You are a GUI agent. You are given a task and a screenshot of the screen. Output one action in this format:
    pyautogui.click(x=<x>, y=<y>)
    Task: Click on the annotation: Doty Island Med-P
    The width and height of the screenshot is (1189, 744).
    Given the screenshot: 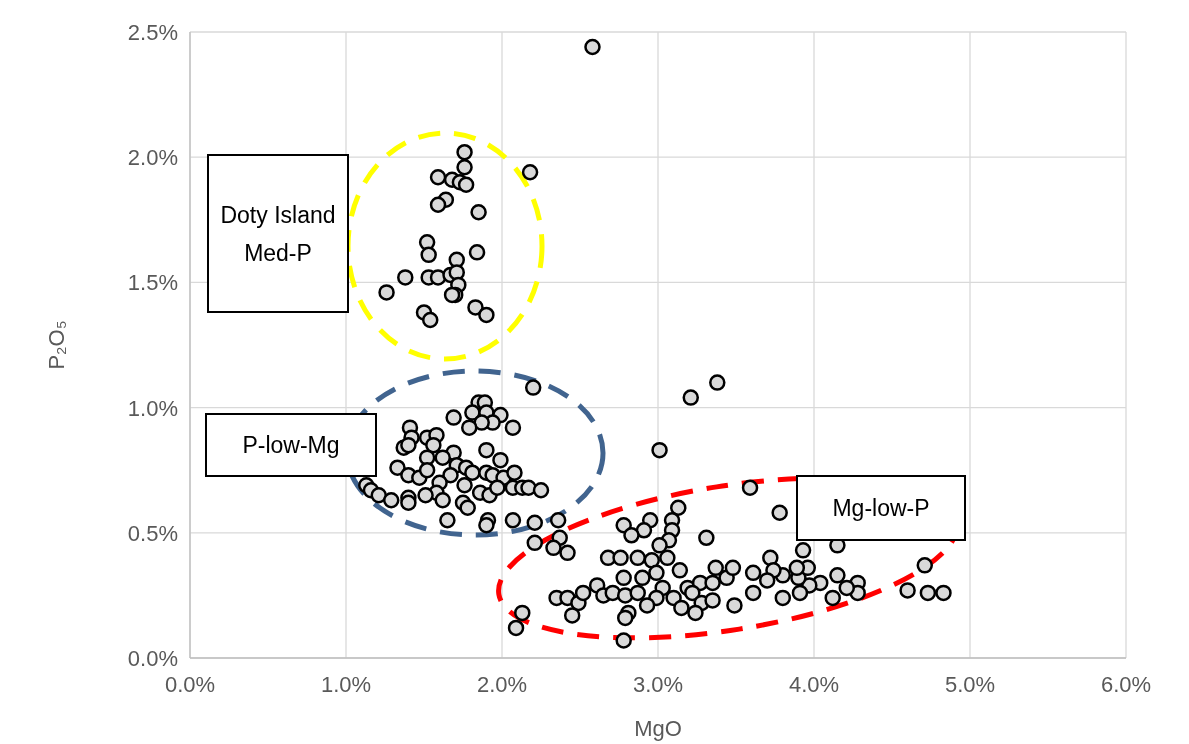 What is the action you would take?
    pyautogui.click(x=278, y=233)
    